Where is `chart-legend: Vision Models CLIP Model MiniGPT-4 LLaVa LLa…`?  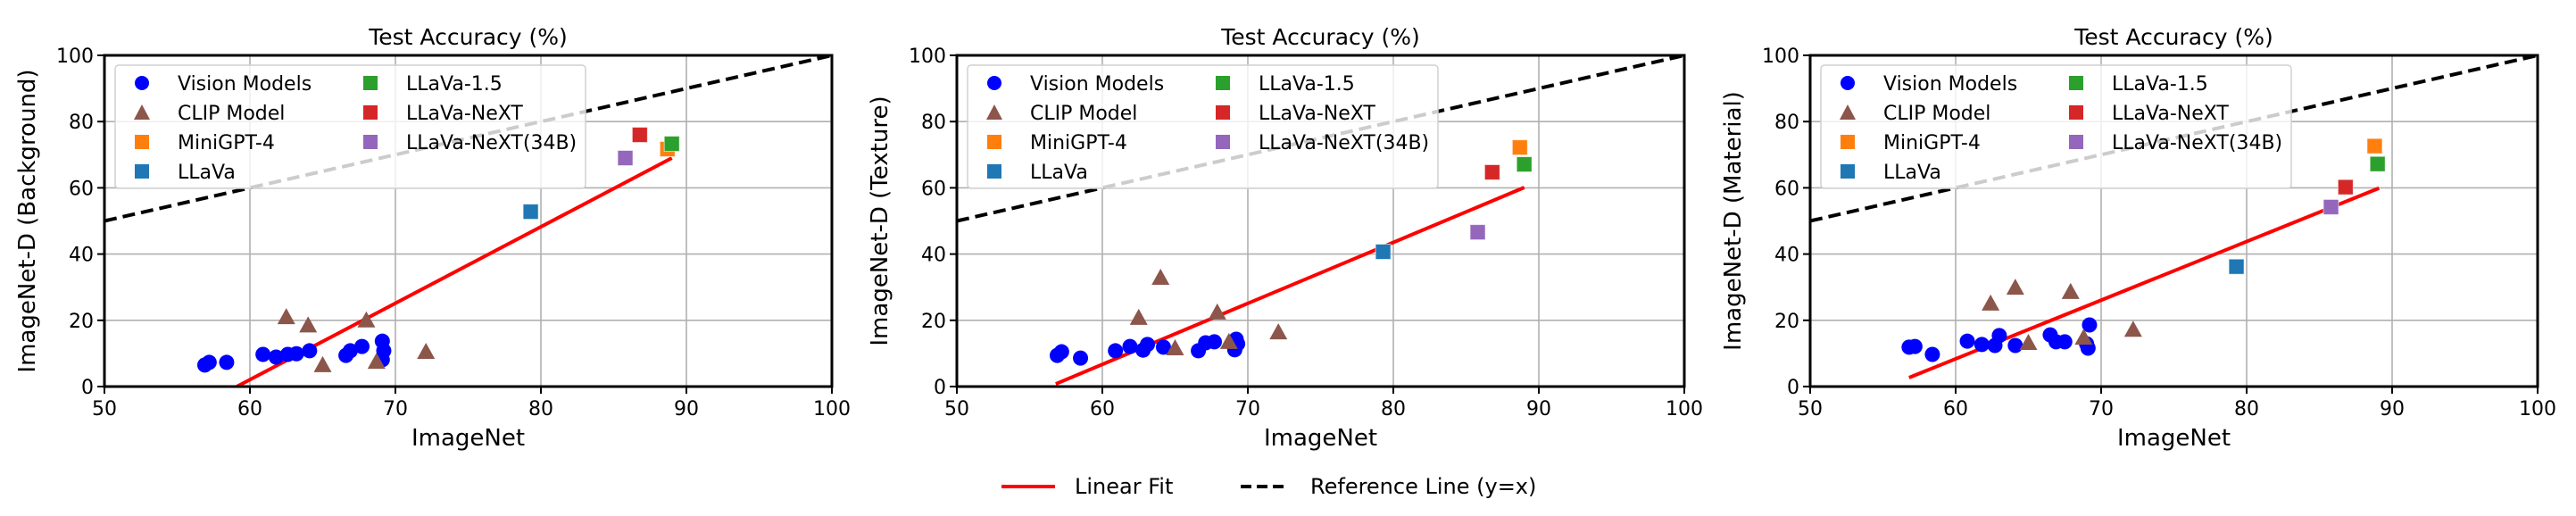 chart-legend: Vision Models CLIP Model MiniGPT-4 LLaVa LLa… is located at coordinates (2056, 127).